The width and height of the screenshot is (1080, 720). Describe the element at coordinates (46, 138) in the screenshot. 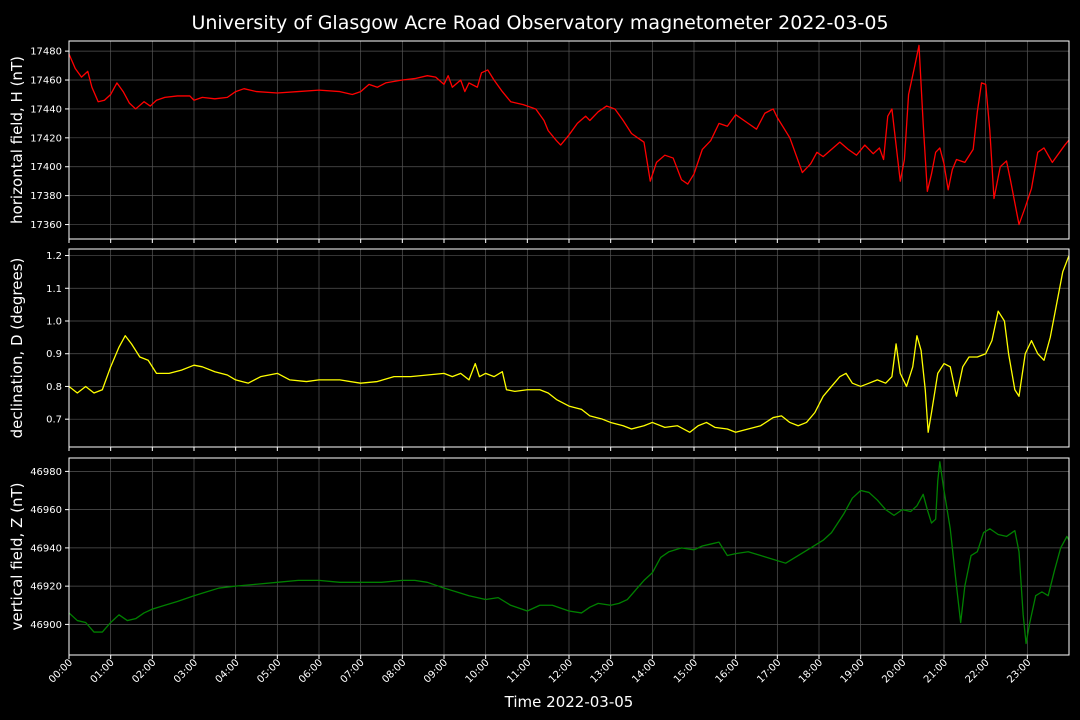

I see `y-tick-label: 17420` at that location.